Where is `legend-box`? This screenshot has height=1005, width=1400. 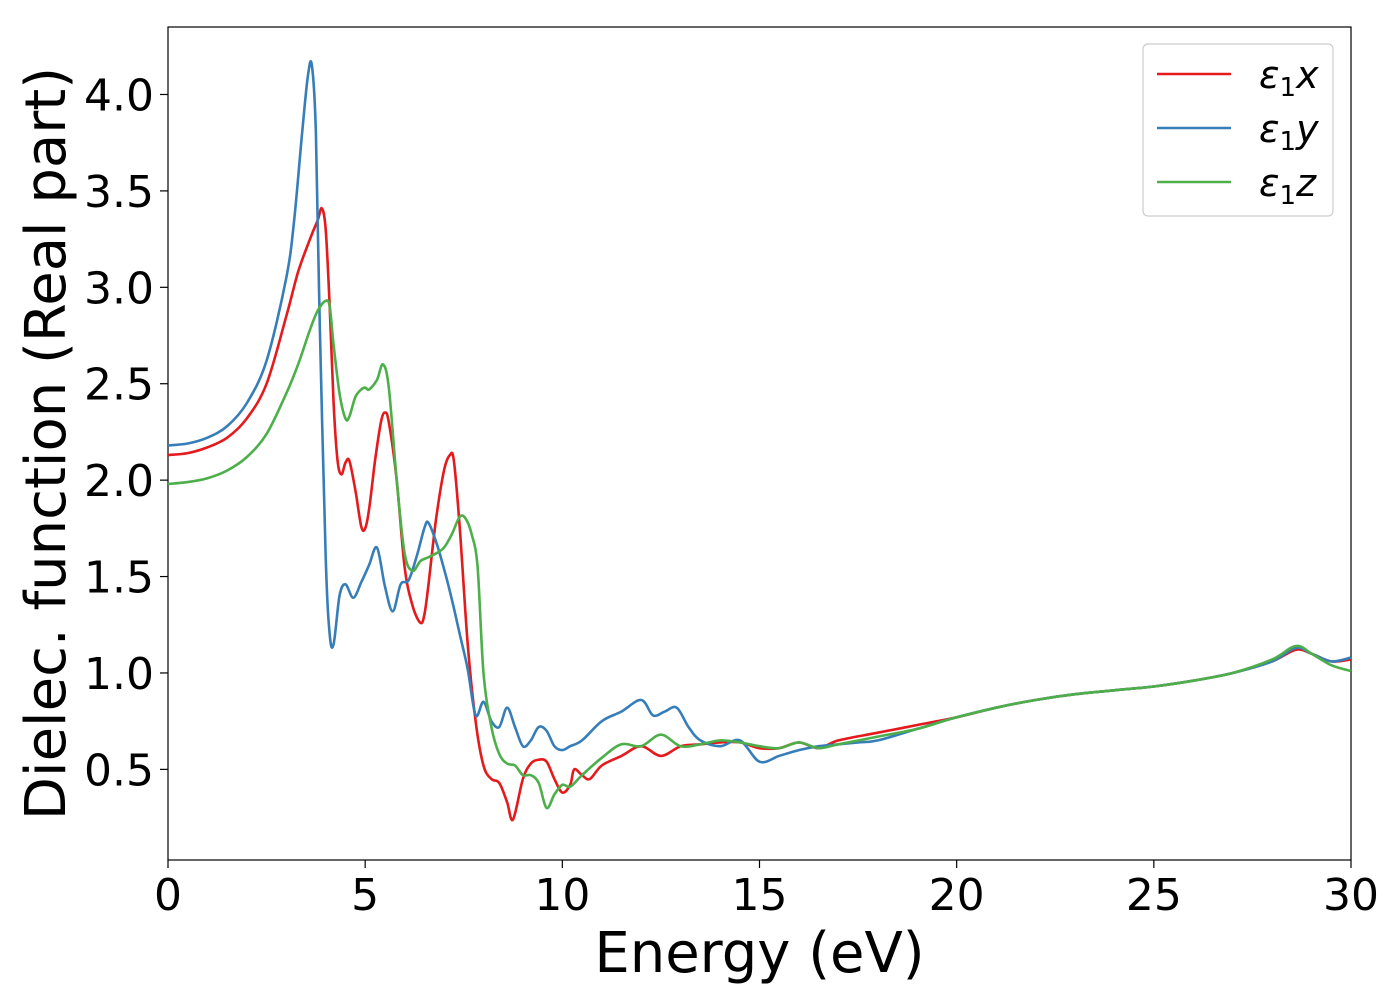
legend-box is located at coordinates (1238, 130).